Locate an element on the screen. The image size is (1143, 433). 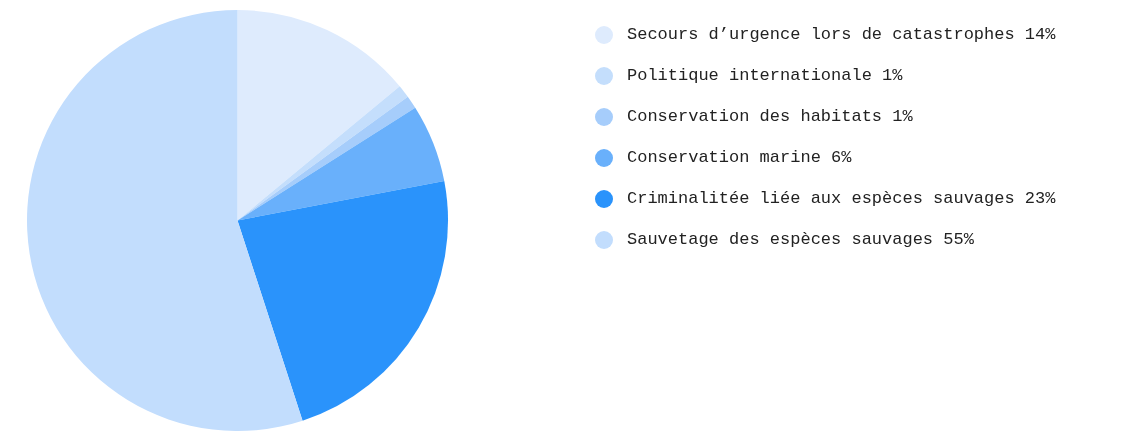
legend-label: Conservation des habitats 1% is located at coordinates (770, 116).